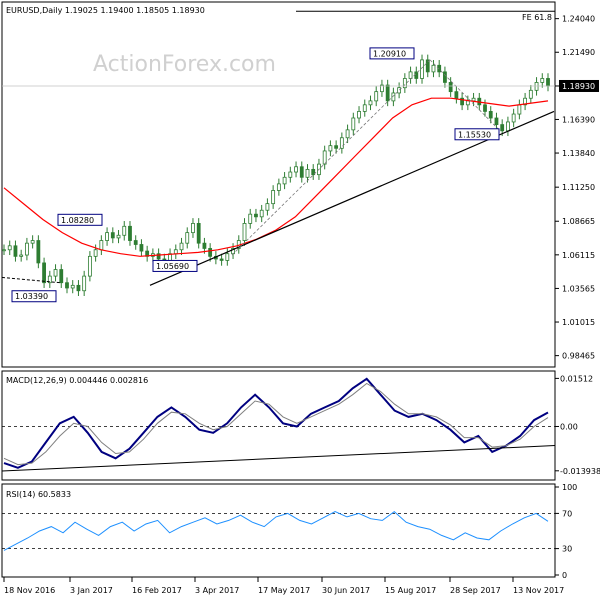 The image size is (600, 600). I want to click on last-price-badge, so click(579, 85).